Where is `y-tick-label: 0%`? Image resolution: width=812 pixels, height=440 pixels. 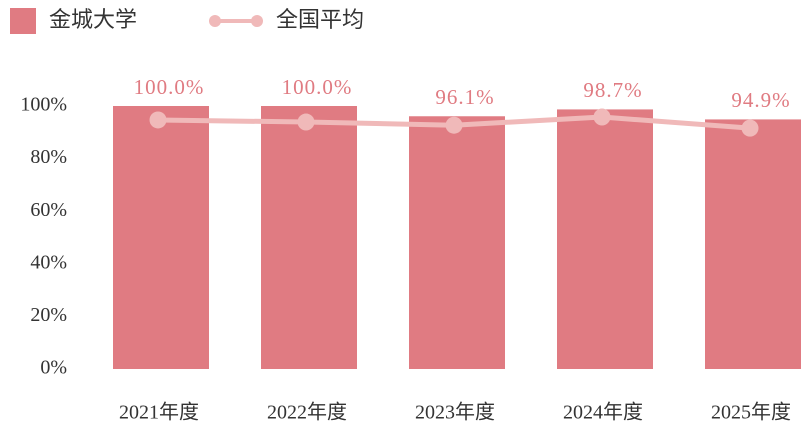 y-tick-label: 0% is located at coordinates (53, 368).